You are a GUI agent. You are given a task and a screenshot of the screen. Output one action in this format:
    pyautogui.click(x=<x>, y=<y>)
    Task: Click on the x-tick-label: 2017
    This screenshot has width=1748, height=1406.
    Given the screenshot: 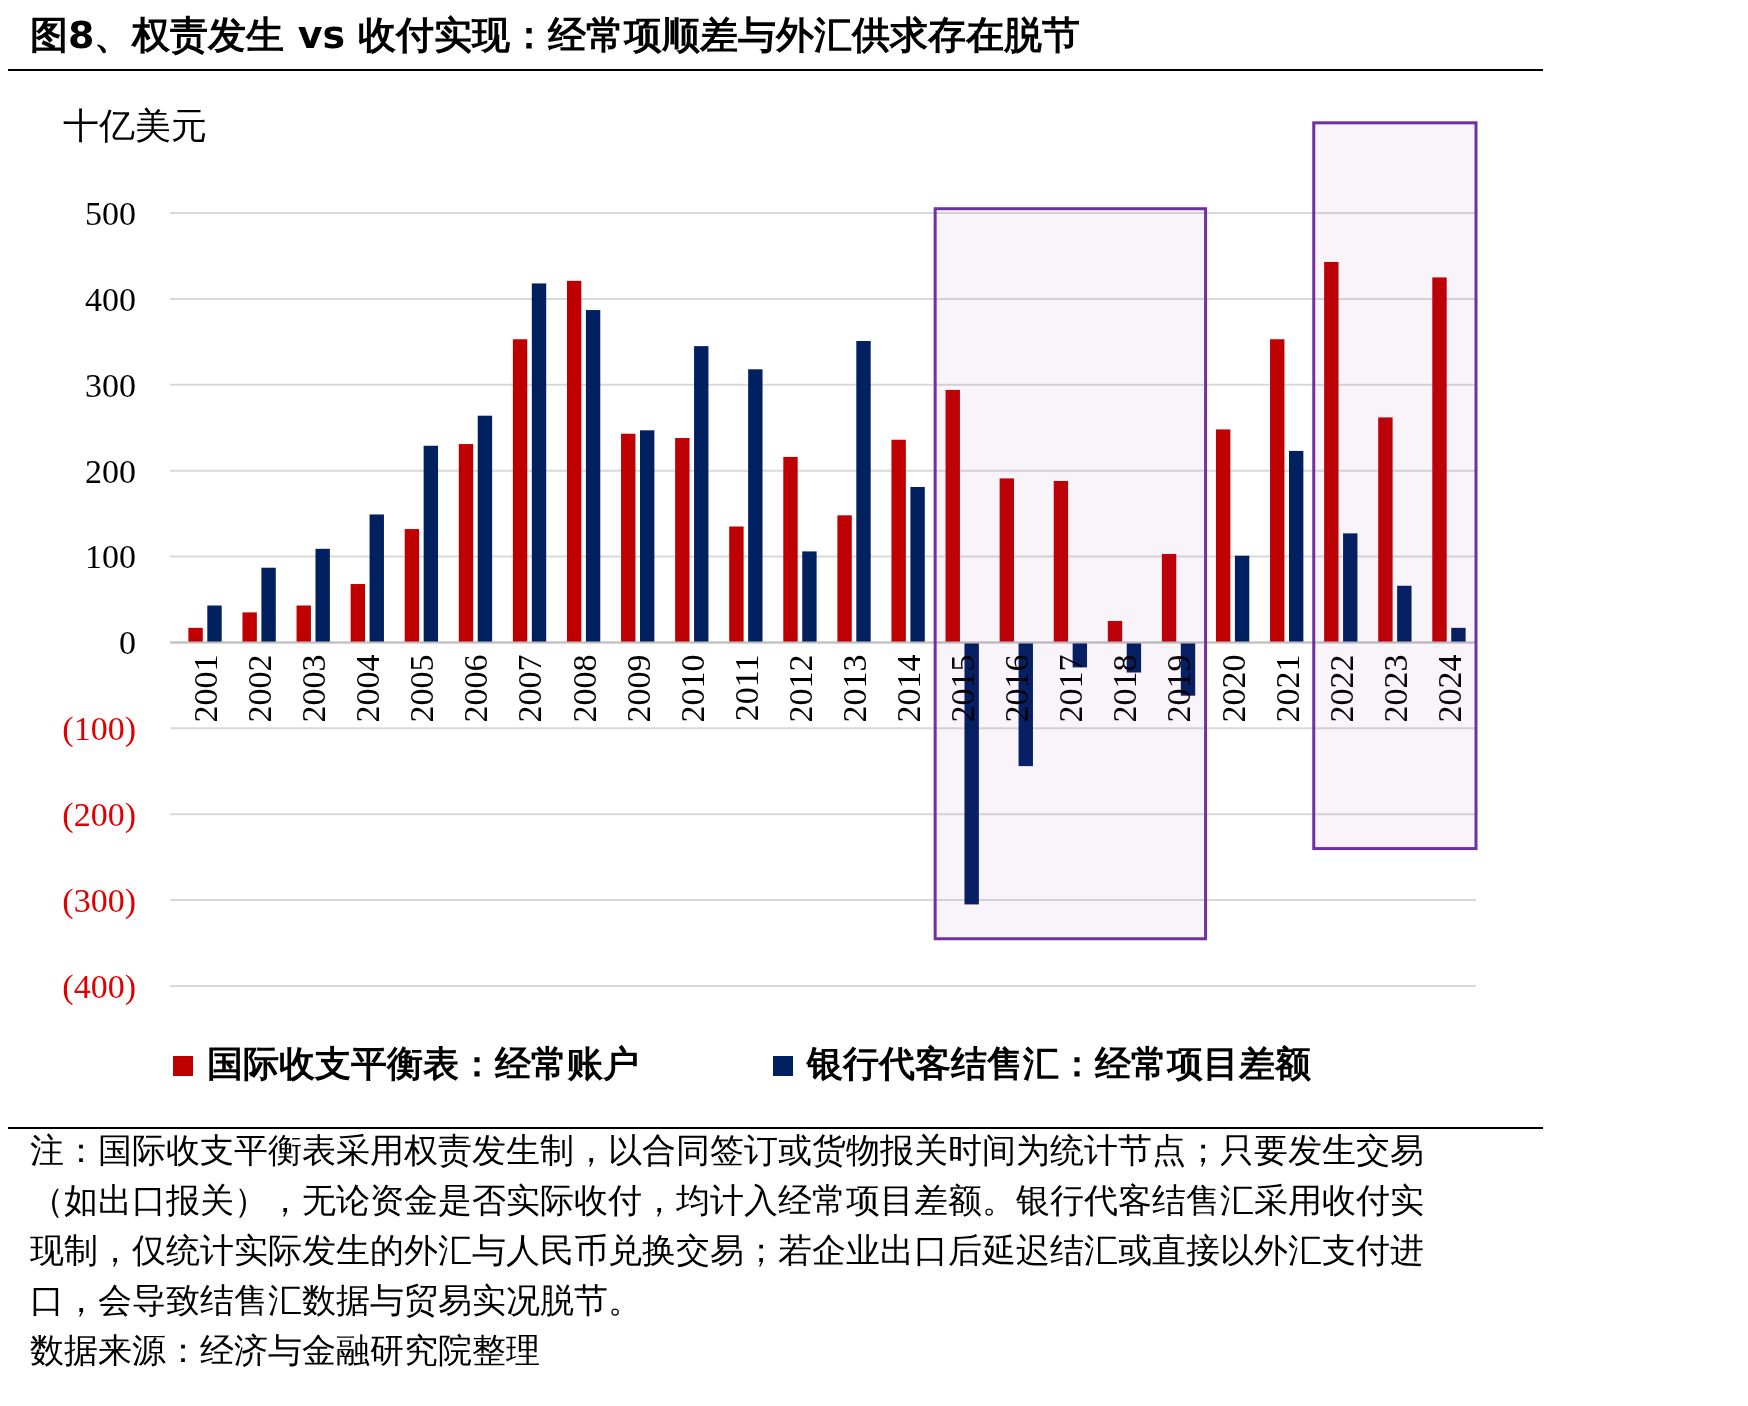 What is the action you would take?
    pyautogui.click(x=1071, y=688)
    